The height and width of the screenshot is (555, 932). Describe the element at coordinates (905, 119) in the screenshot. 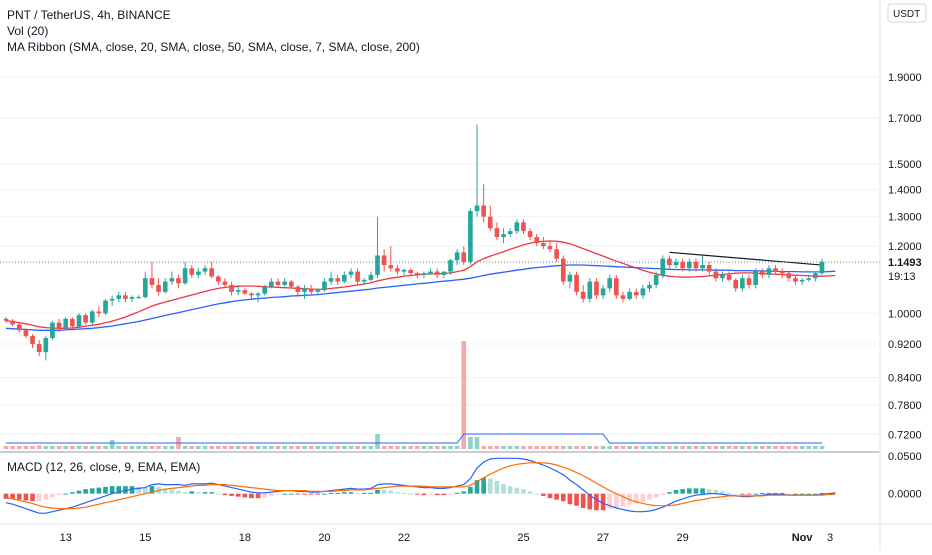

I see `price-tick-label: 1.7000` at that location.